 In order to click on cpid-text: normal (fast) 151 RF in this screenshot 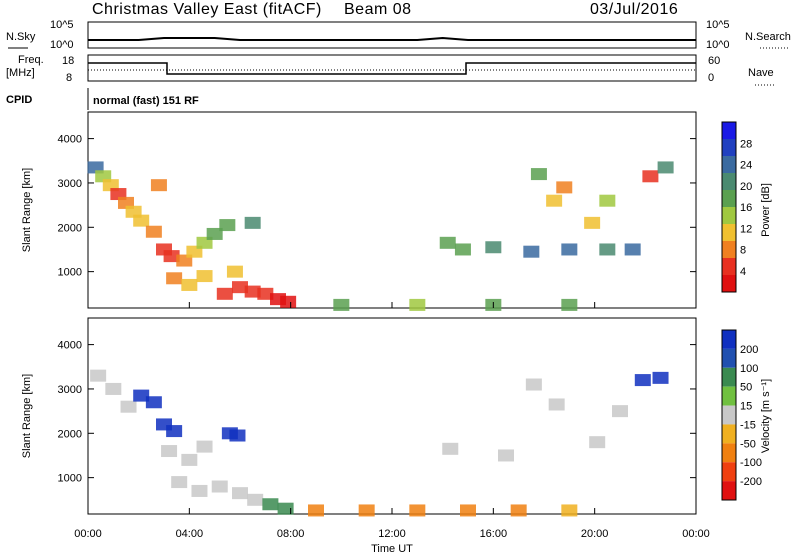, I will do `click(146, 101)`.